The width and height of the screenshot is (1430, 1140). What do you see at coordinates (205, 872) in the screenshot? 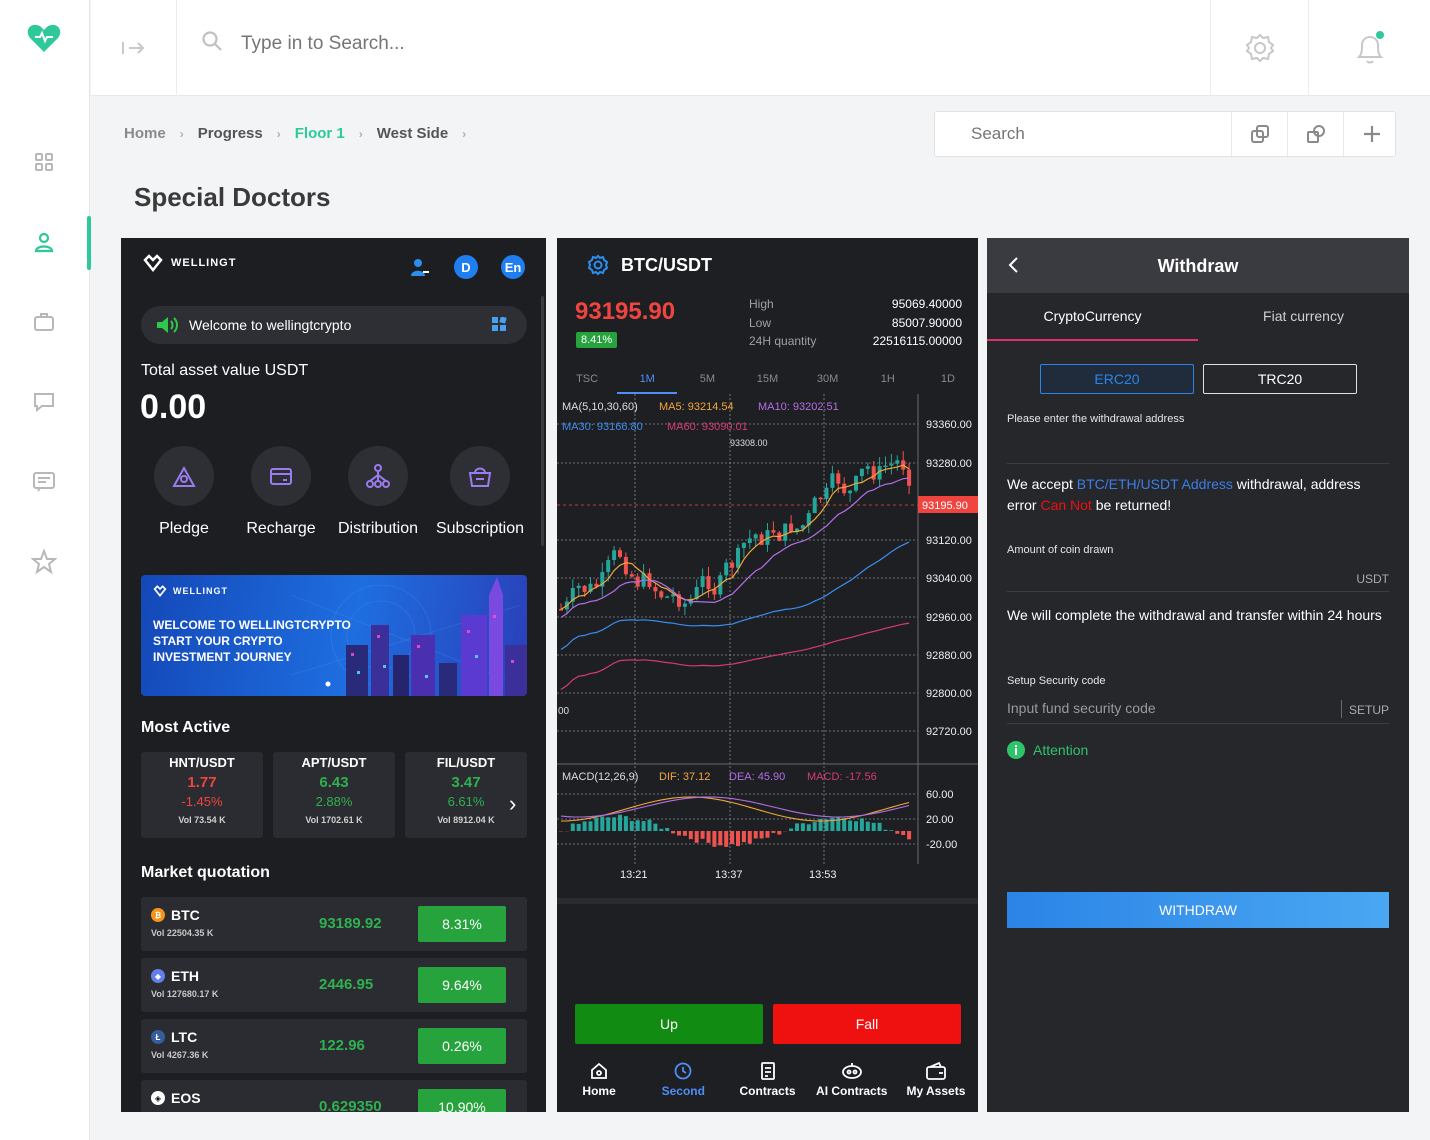
I see `market-quotation-title: Market quotation` at bounding box center [205, 872].